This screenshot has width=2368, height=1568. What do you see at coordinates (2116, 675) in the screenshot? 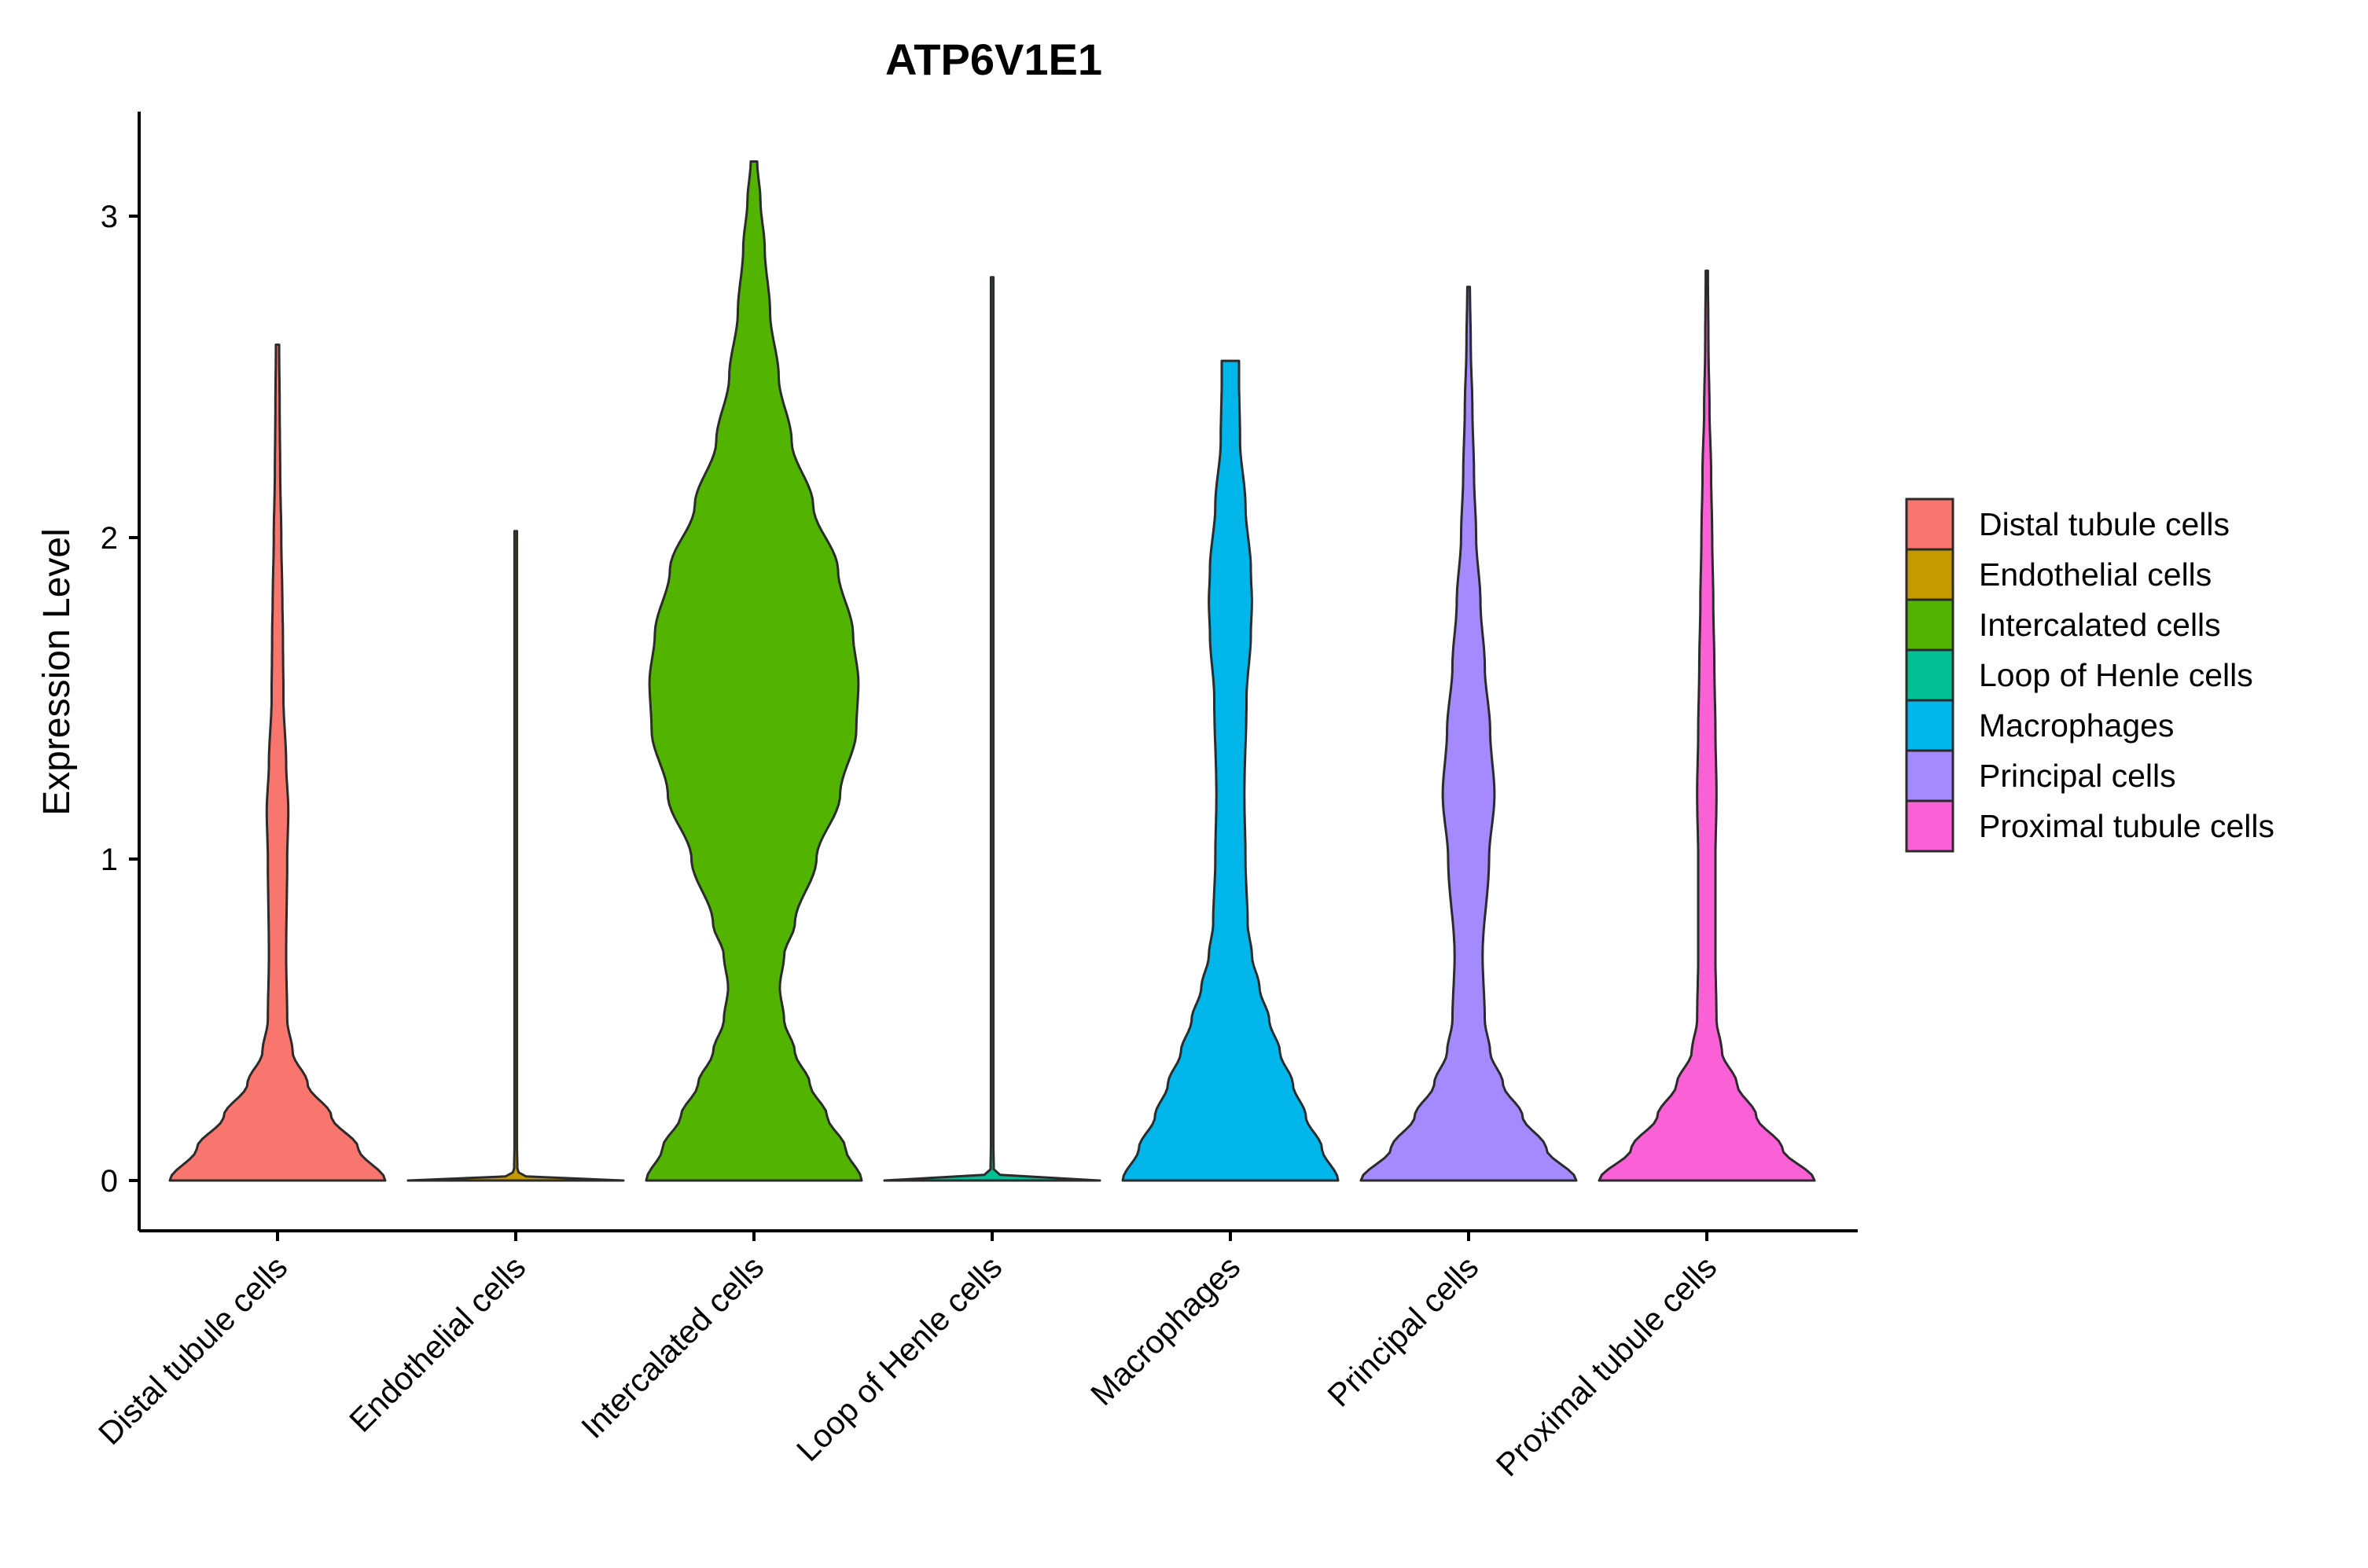
I see `legend-label-loop-of-henle-cells: Loop of Henle cells` at bounding box center [2116, 675].